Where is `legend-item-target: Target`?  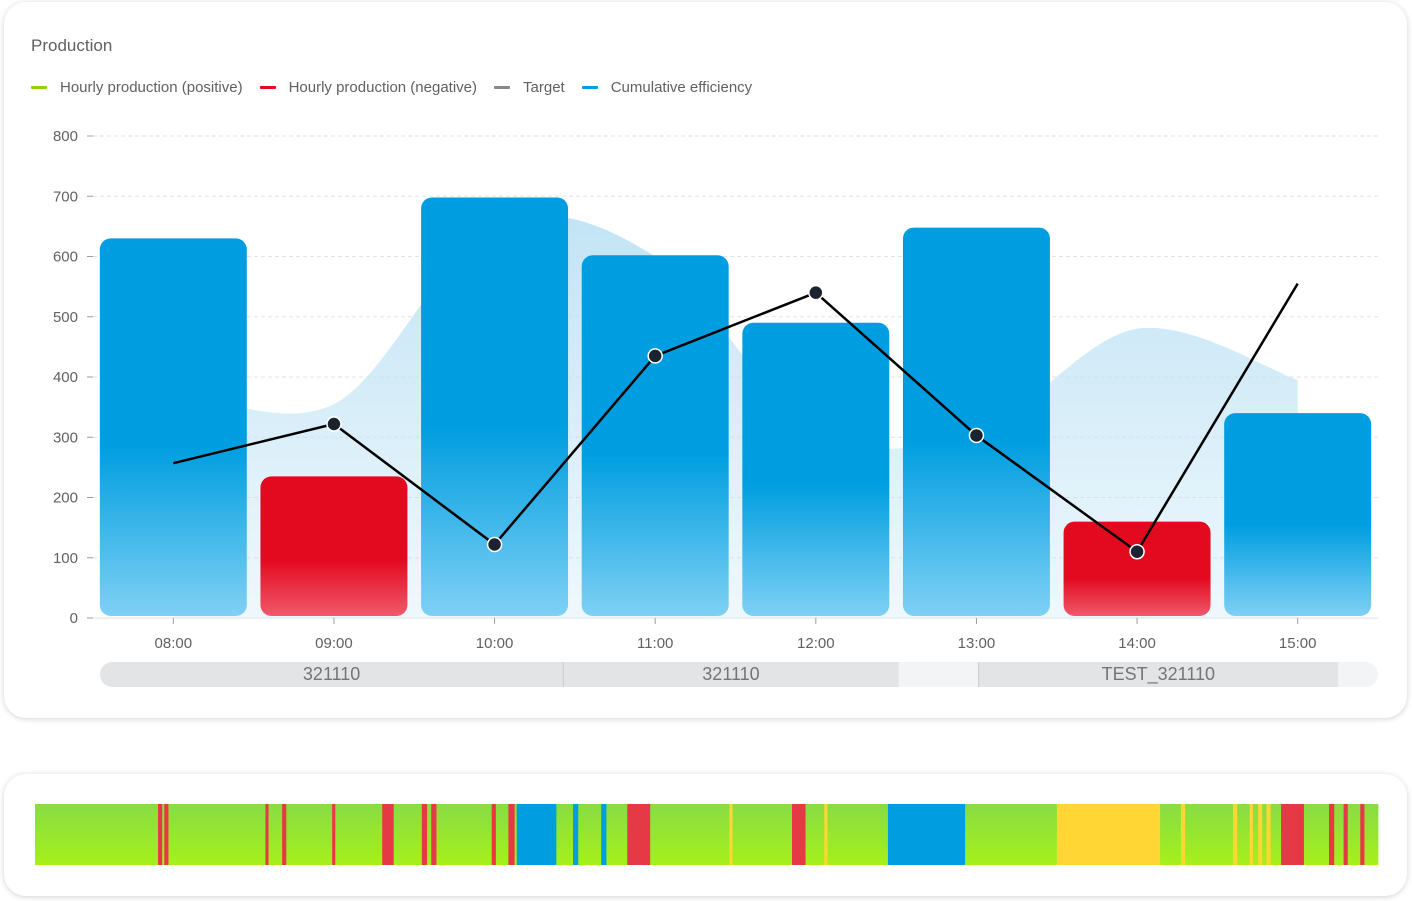
legend-item-target: Target is located at coordinates (529, 87).